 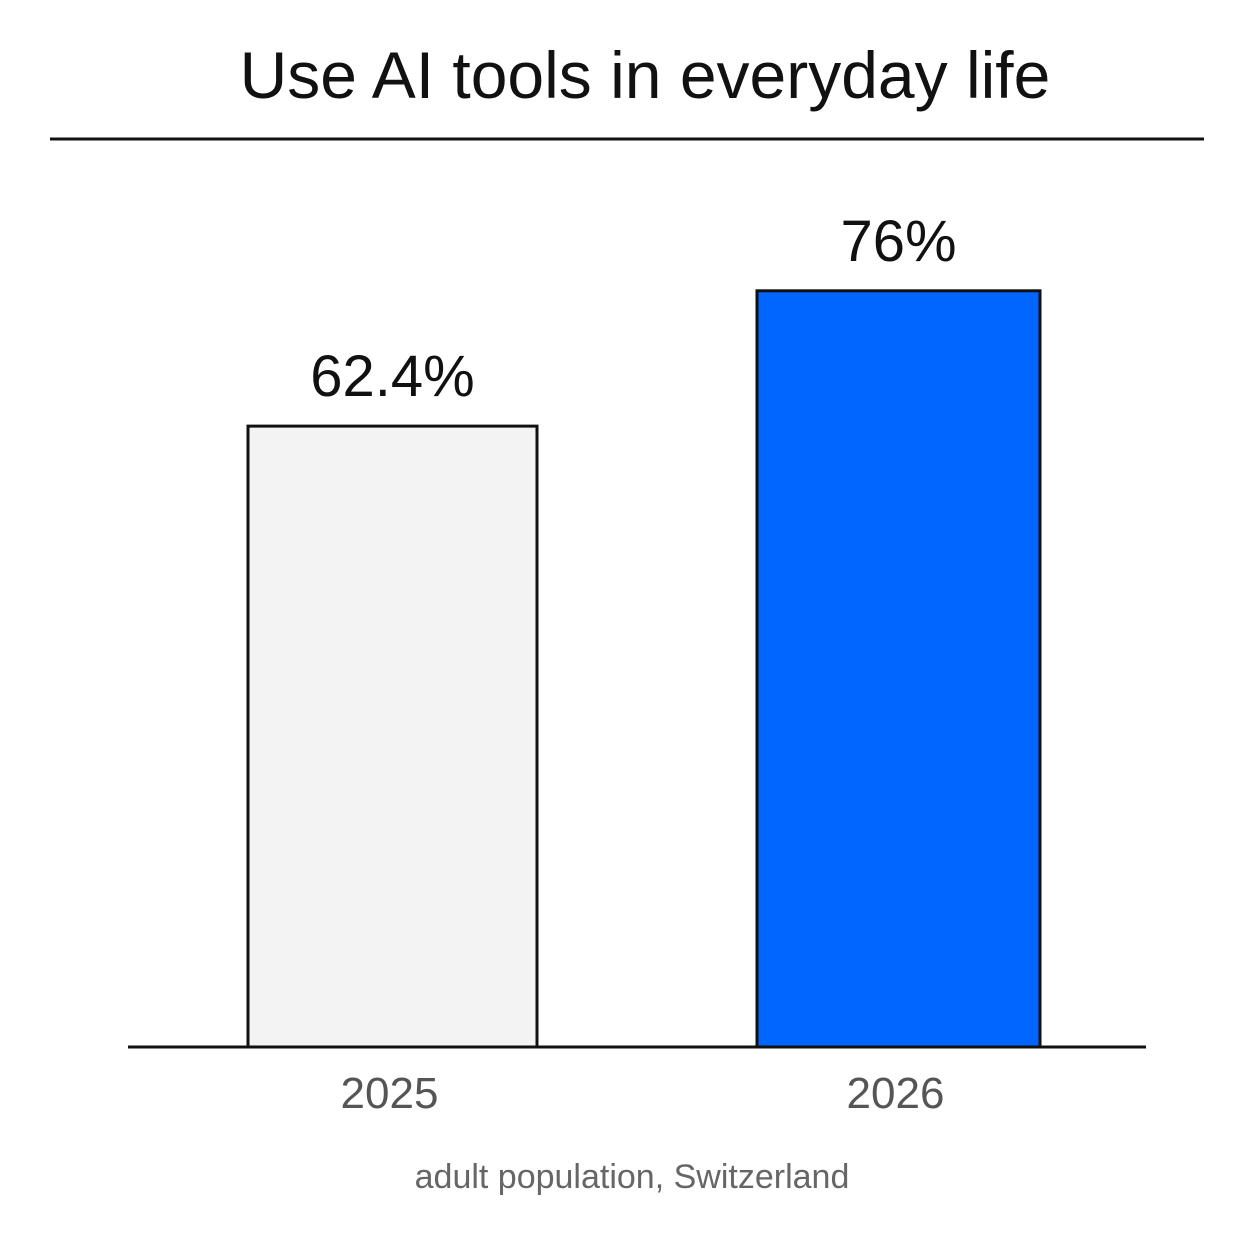 What do you see at coordinates (898, 669) in the screenshot?
I see `bar-2026` at bounding box center [898, 669].